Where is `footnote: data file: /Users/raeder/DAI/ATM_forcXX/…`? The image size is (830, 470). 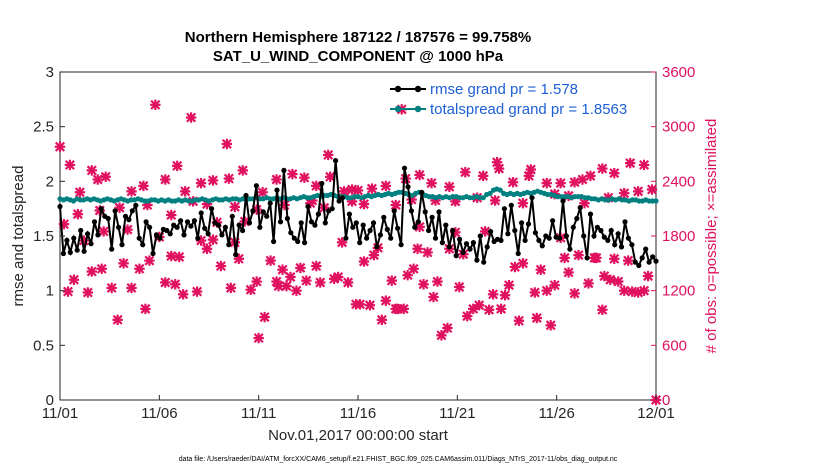 footnote: data file: /Users/raeder/DAI/ATM_forcXX/… is located at coordinates (398, 459).